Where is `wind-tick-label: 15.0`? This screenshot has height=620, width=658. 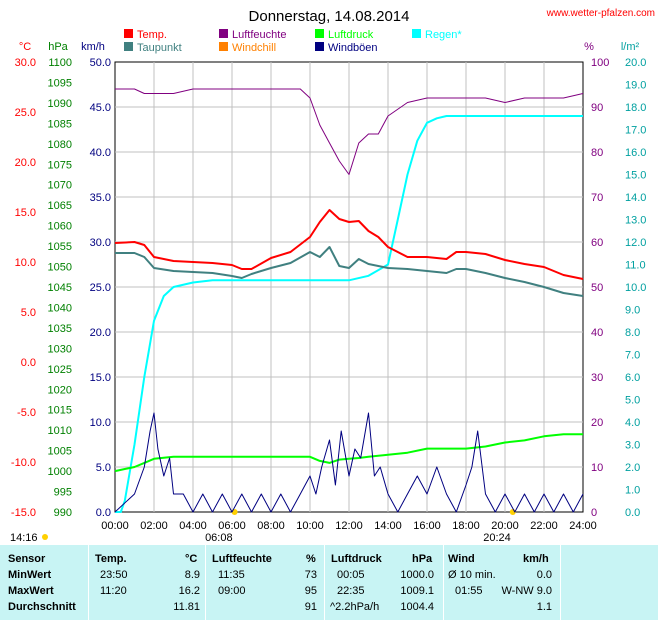
wind-tick-label: 15.0 is located at coordinates (100, 378).